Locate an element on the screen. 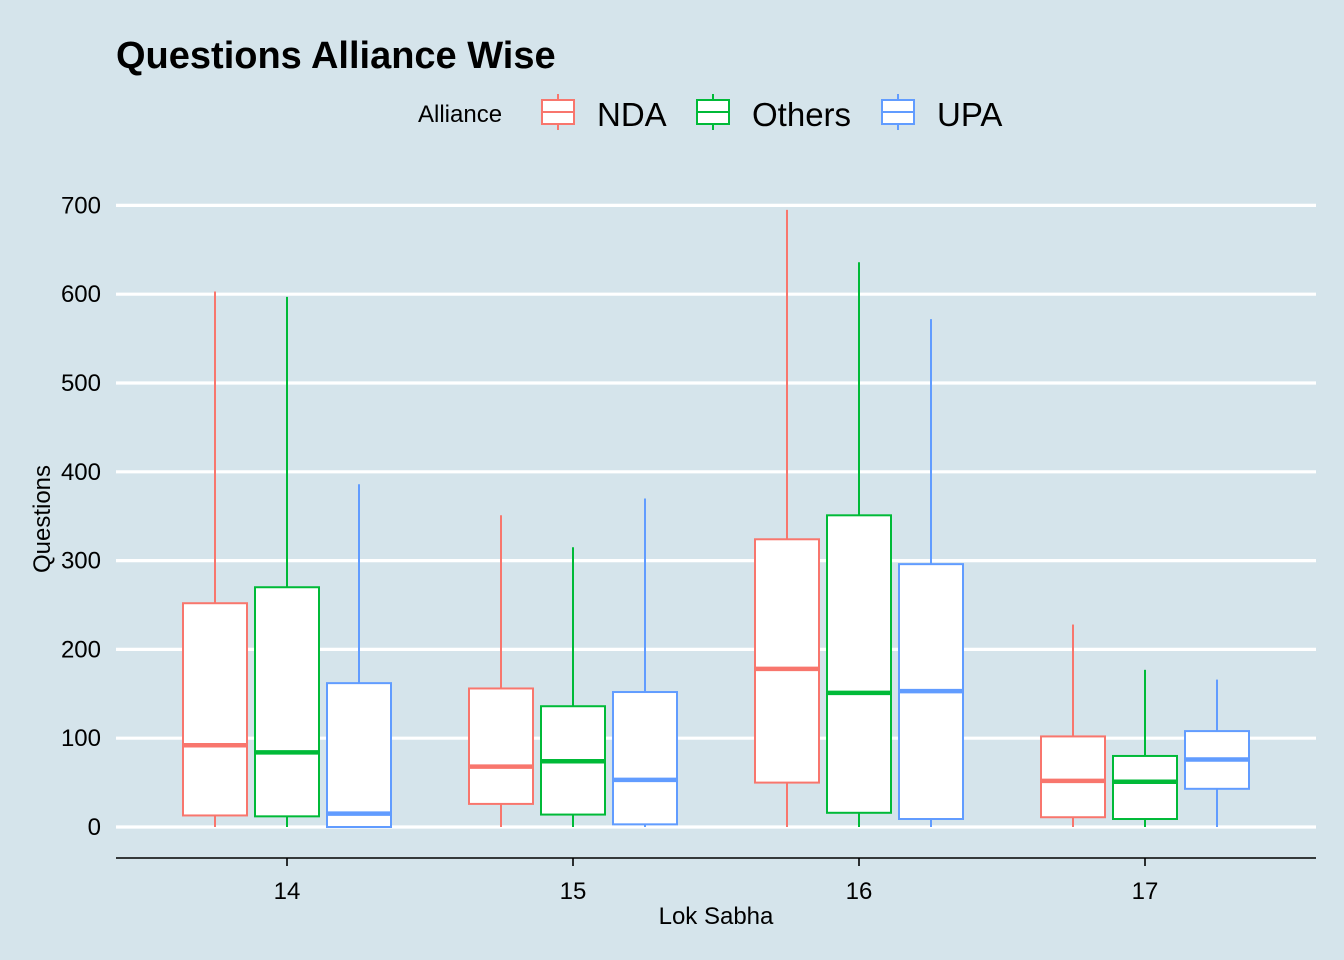 This screenshot has width=1344, height=960. legend-item-upa: UPA is located at coordinates (941, 113).